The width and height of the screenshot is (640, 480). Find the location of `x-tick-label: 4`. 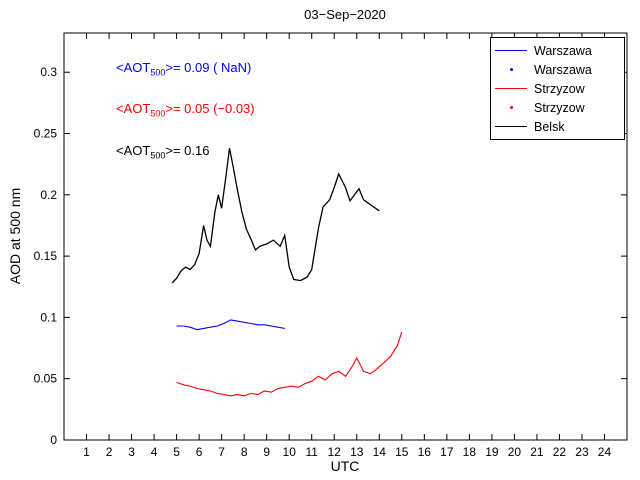

x-tick-label: 4 is located at coordinates (154, 452).